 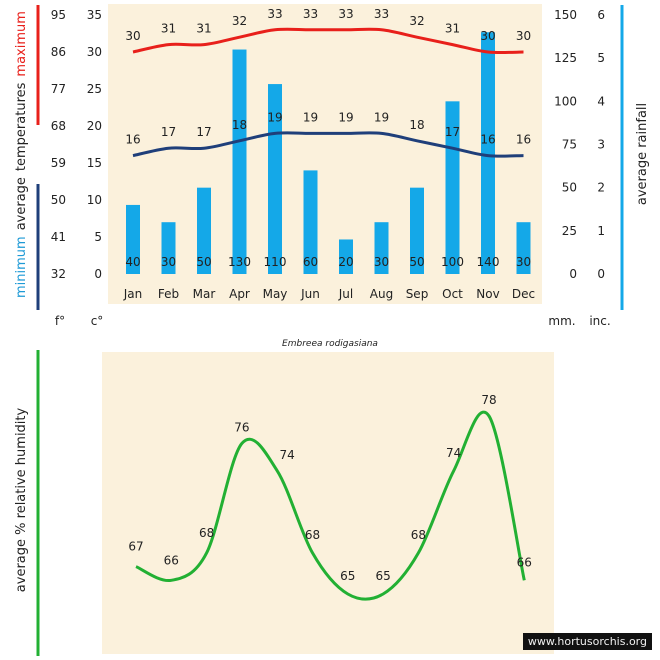 What do you see at coordinates (204, 294) in the screenshot?
I see `month-tick-label: Mar` at bounding box center [204, 294].